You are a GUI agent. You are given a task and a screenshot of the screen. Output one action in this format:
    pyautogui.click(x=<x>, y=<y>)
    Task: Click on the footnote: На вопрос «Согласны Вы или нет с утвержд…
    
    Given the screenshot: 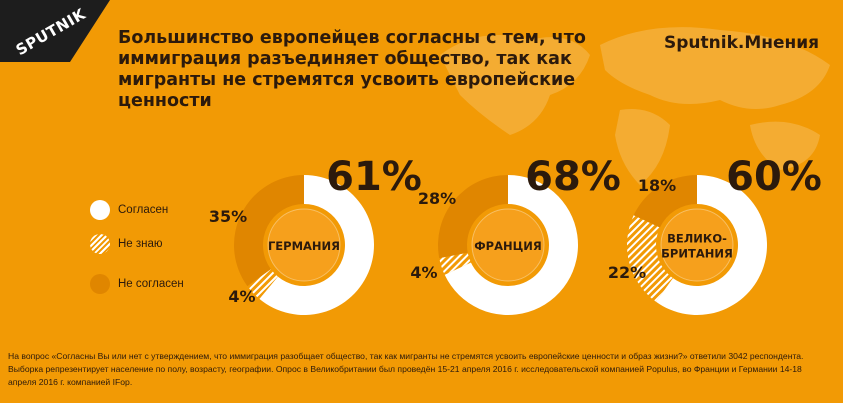 What is the action you would take?
    pyautogui.click(x=406, y=369)
    